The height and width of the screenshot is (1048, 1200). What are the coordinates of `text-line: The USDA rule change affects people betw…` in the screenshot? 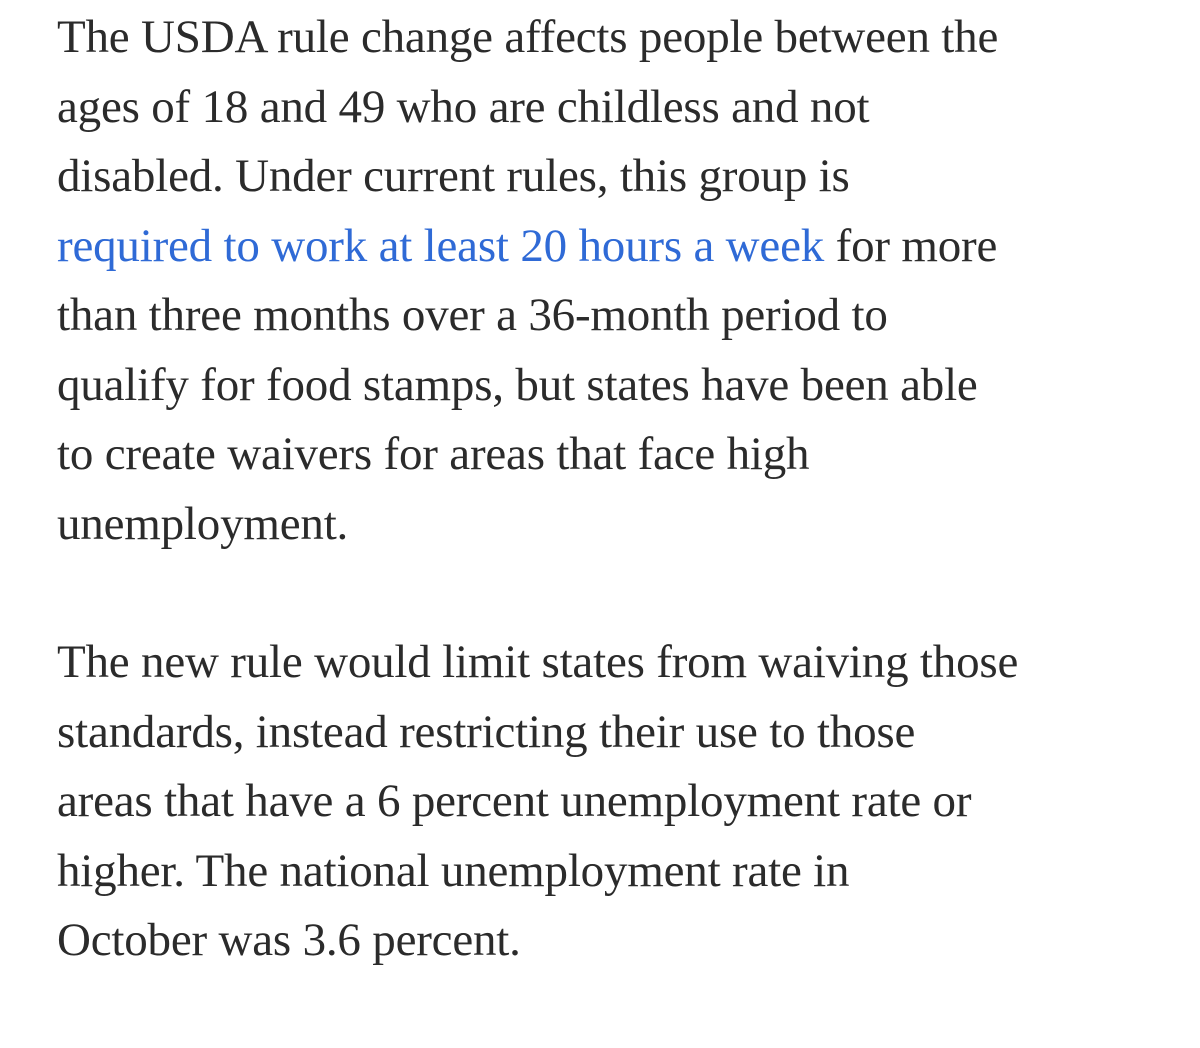 It's located at (528, 37).